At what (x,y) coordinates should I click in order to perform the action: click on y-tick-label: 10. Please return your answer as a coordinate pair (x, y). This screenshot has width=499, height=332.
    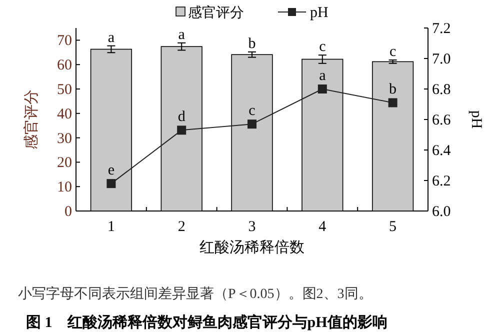
    Looking at the image, I should click on (64, 188).